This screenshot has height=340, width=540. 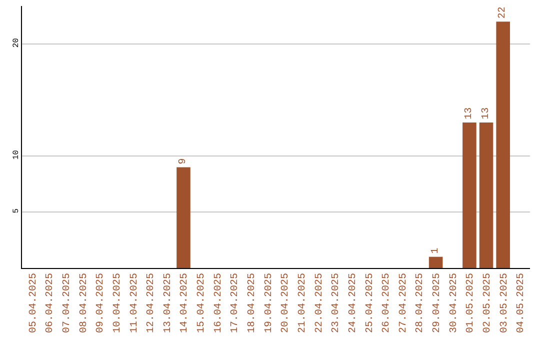 I want to click on x-tick-label: 02.05.2025, so click(x=488, y=303).